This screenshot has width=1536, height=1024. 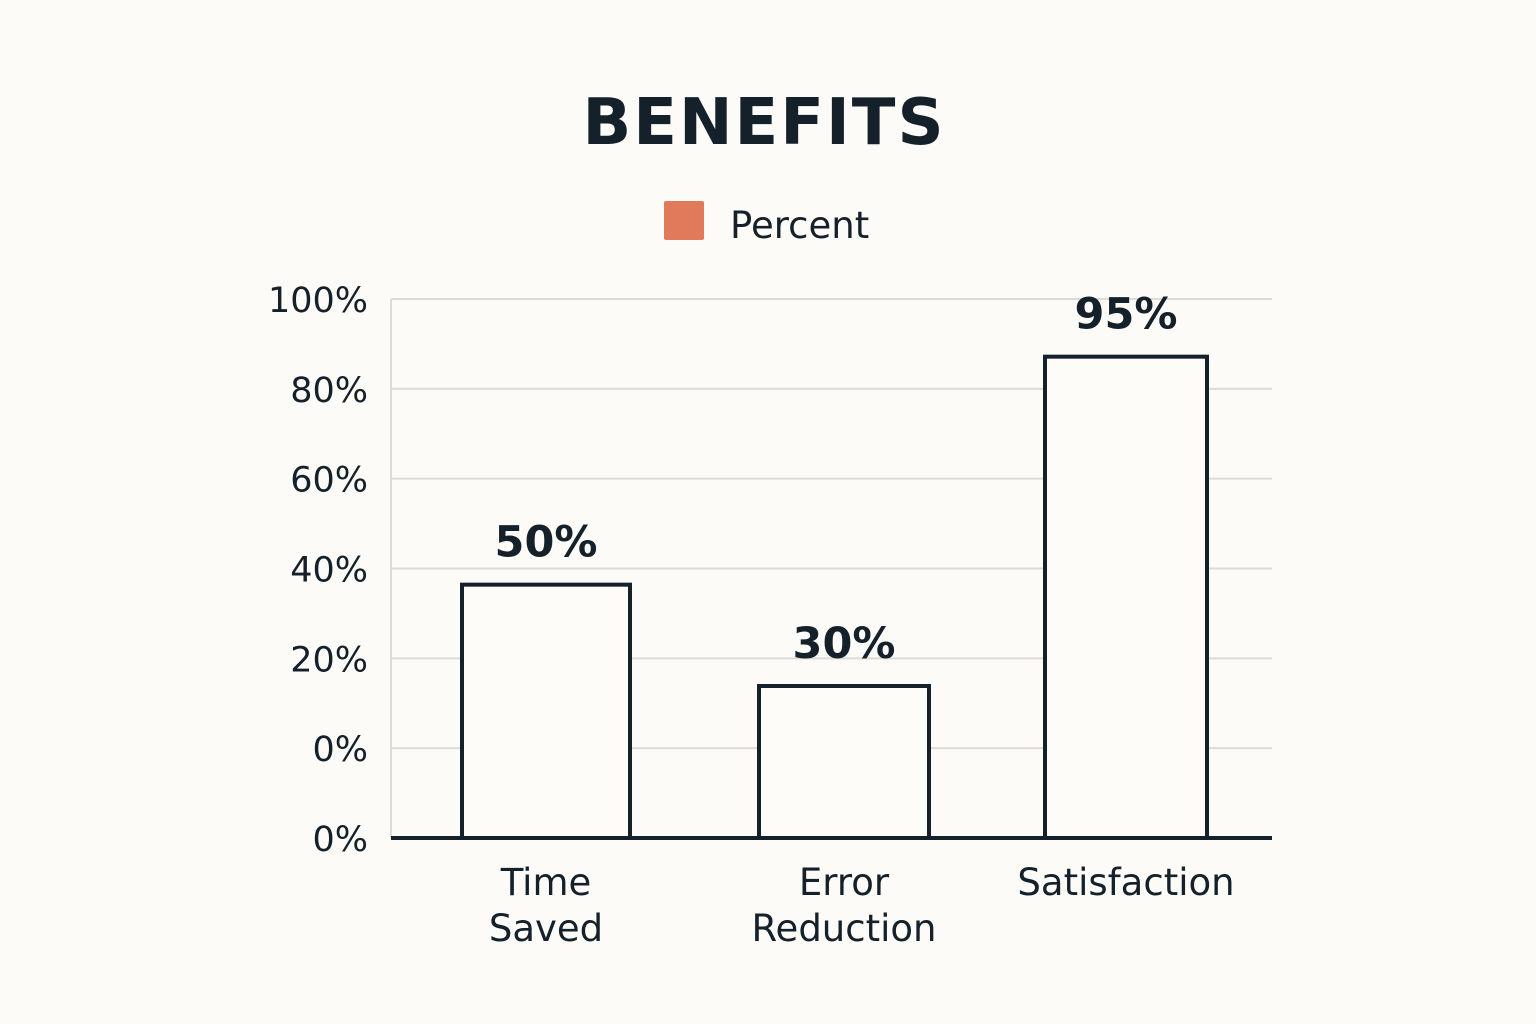 What do you see at coordinates (329, 571) in the screenshot?
I see `y-tick-label: 40%` at bounding box center [329, 571].